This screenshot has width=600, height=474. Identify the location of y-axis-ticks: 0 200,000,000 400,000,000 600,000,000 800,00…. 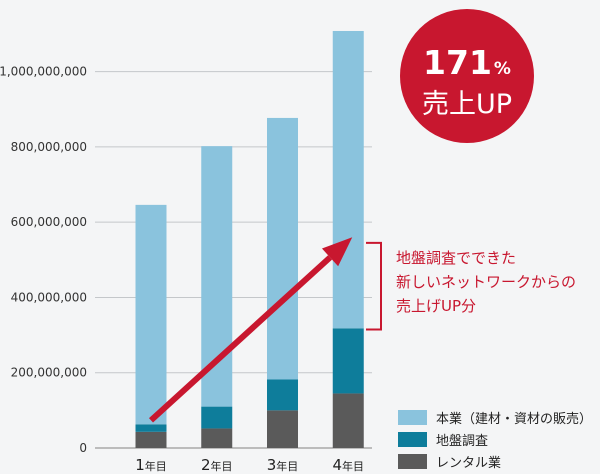
(43, 260).